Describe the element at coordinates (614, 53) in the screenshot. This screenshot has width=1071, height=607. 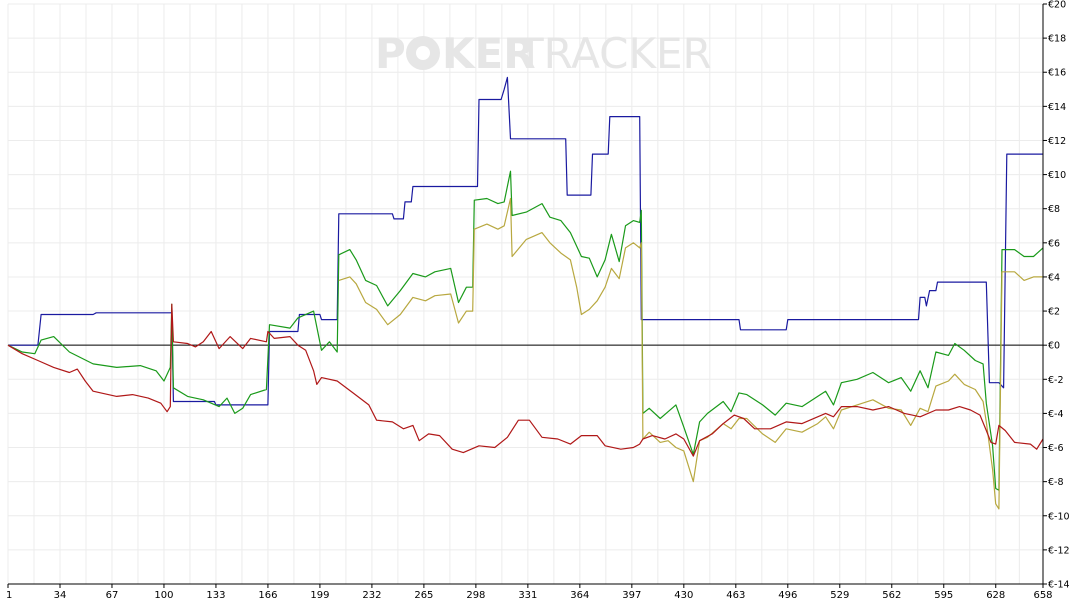
I see `watermark-text-right: TRACKER` at that location.